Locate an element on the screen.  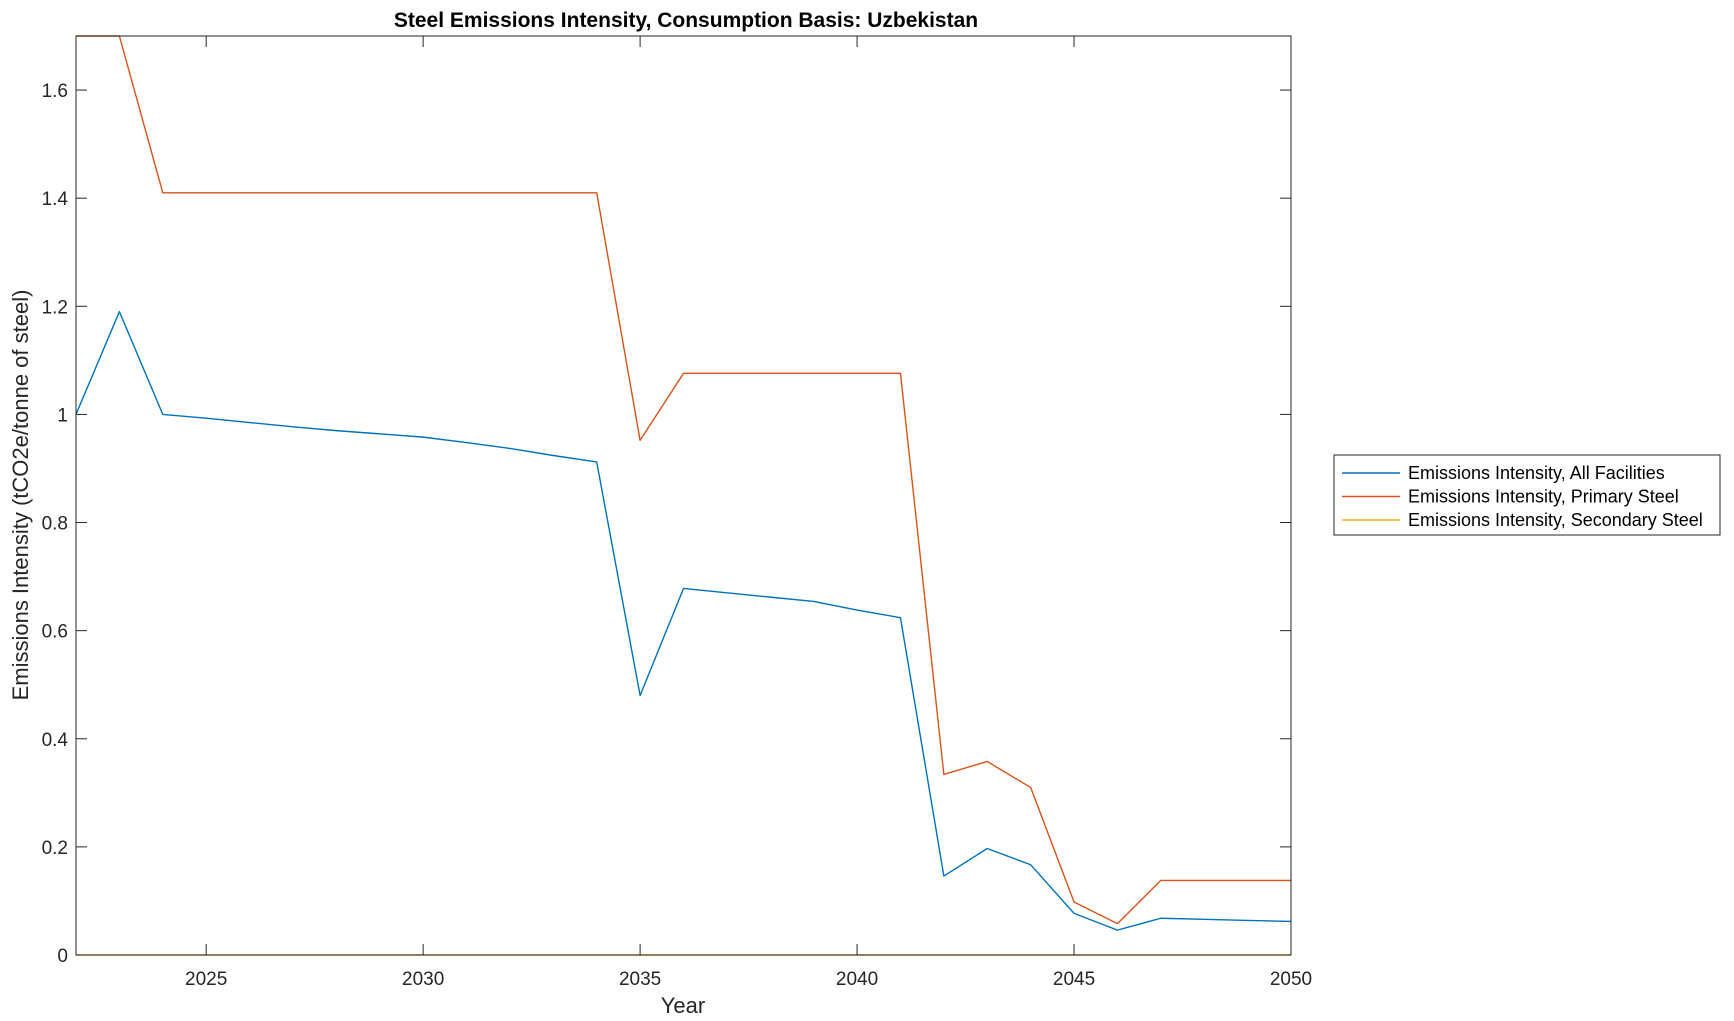
x-tick-label: 2050 is located at coordinates (1291, 979).